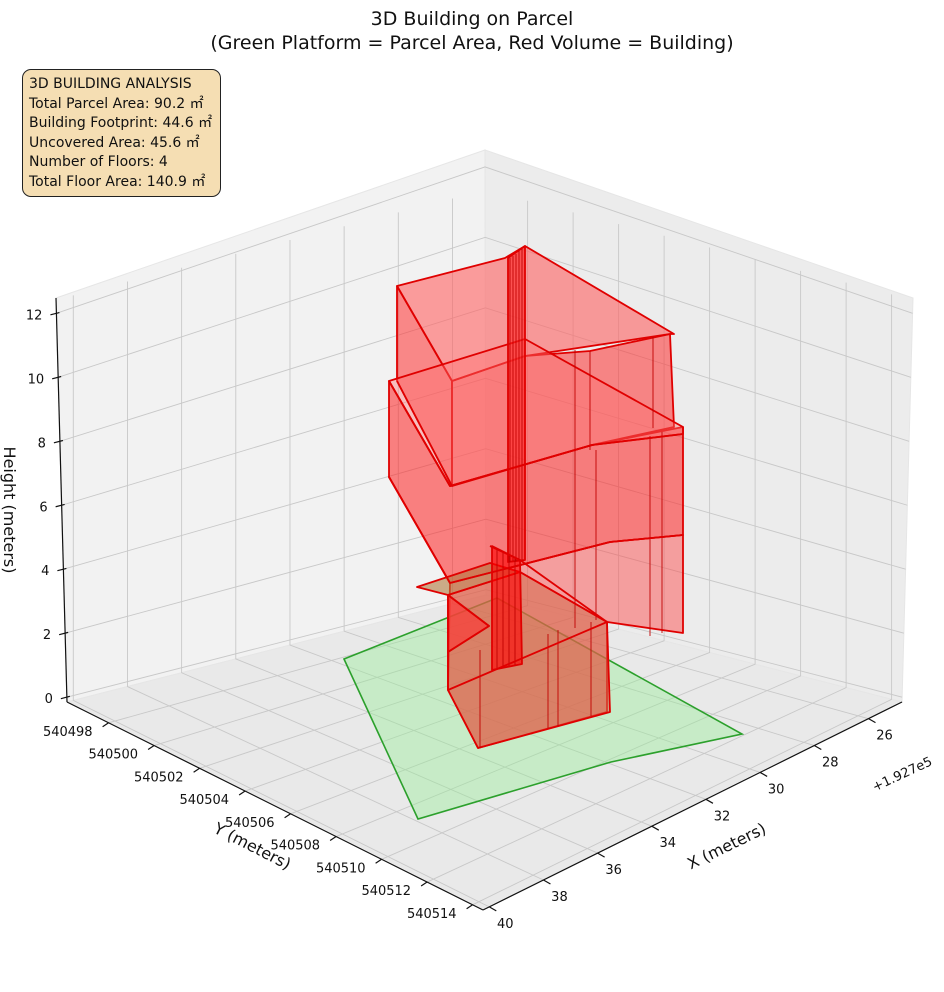  I want to click on building-curve-lines, so click(571, 498).